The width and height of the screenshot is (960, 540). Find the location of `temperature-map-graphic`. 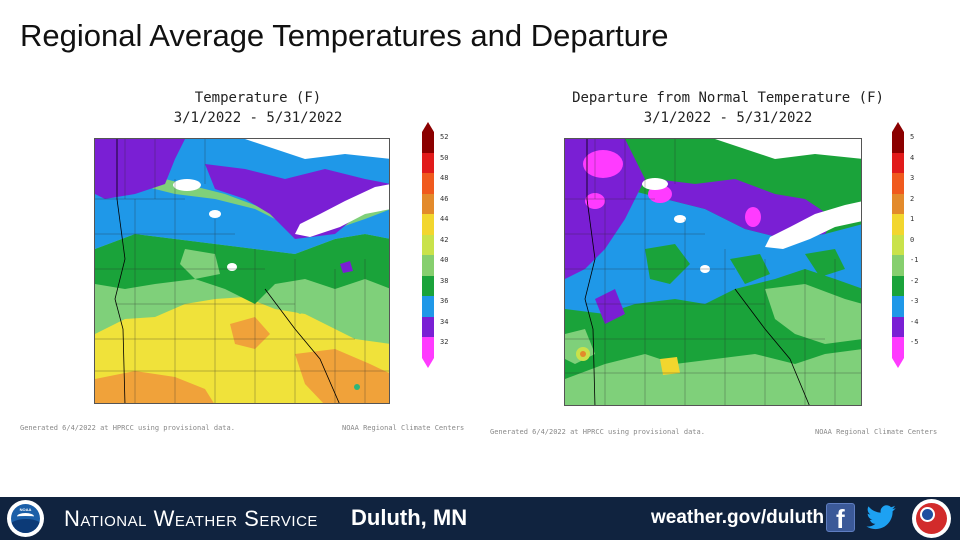

temperature-map-graphic is located at coordinates (242, 271).